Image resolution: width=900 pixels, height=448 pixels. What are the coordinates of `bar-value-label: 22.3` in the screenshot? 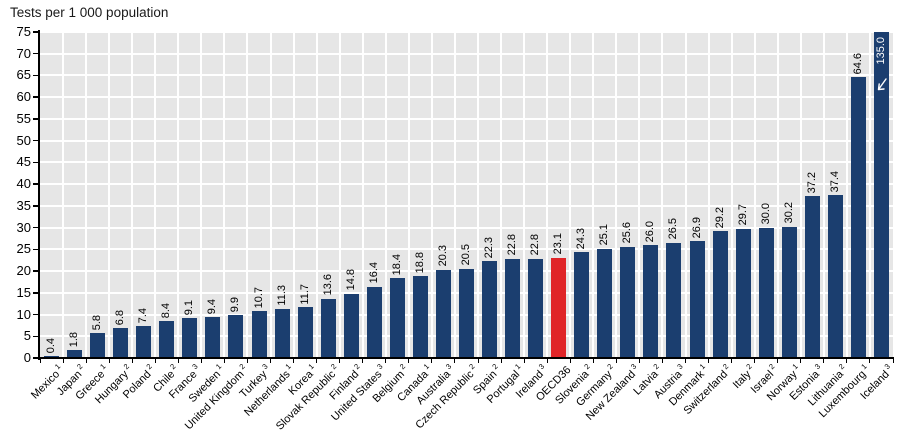 It's located at (489, 247).